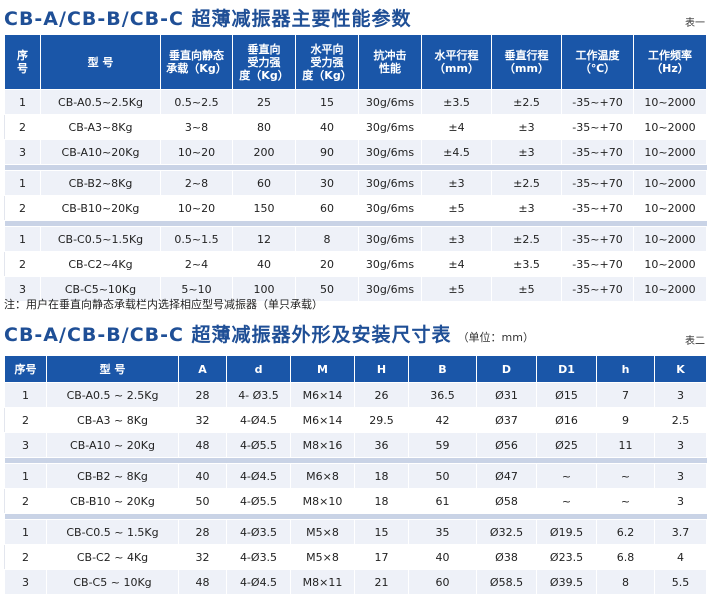 This screenshot has width=711, height=595. Describe the element at coordinates (381, 369) in the screenshot. I see `header-h-upper: H` at that location.